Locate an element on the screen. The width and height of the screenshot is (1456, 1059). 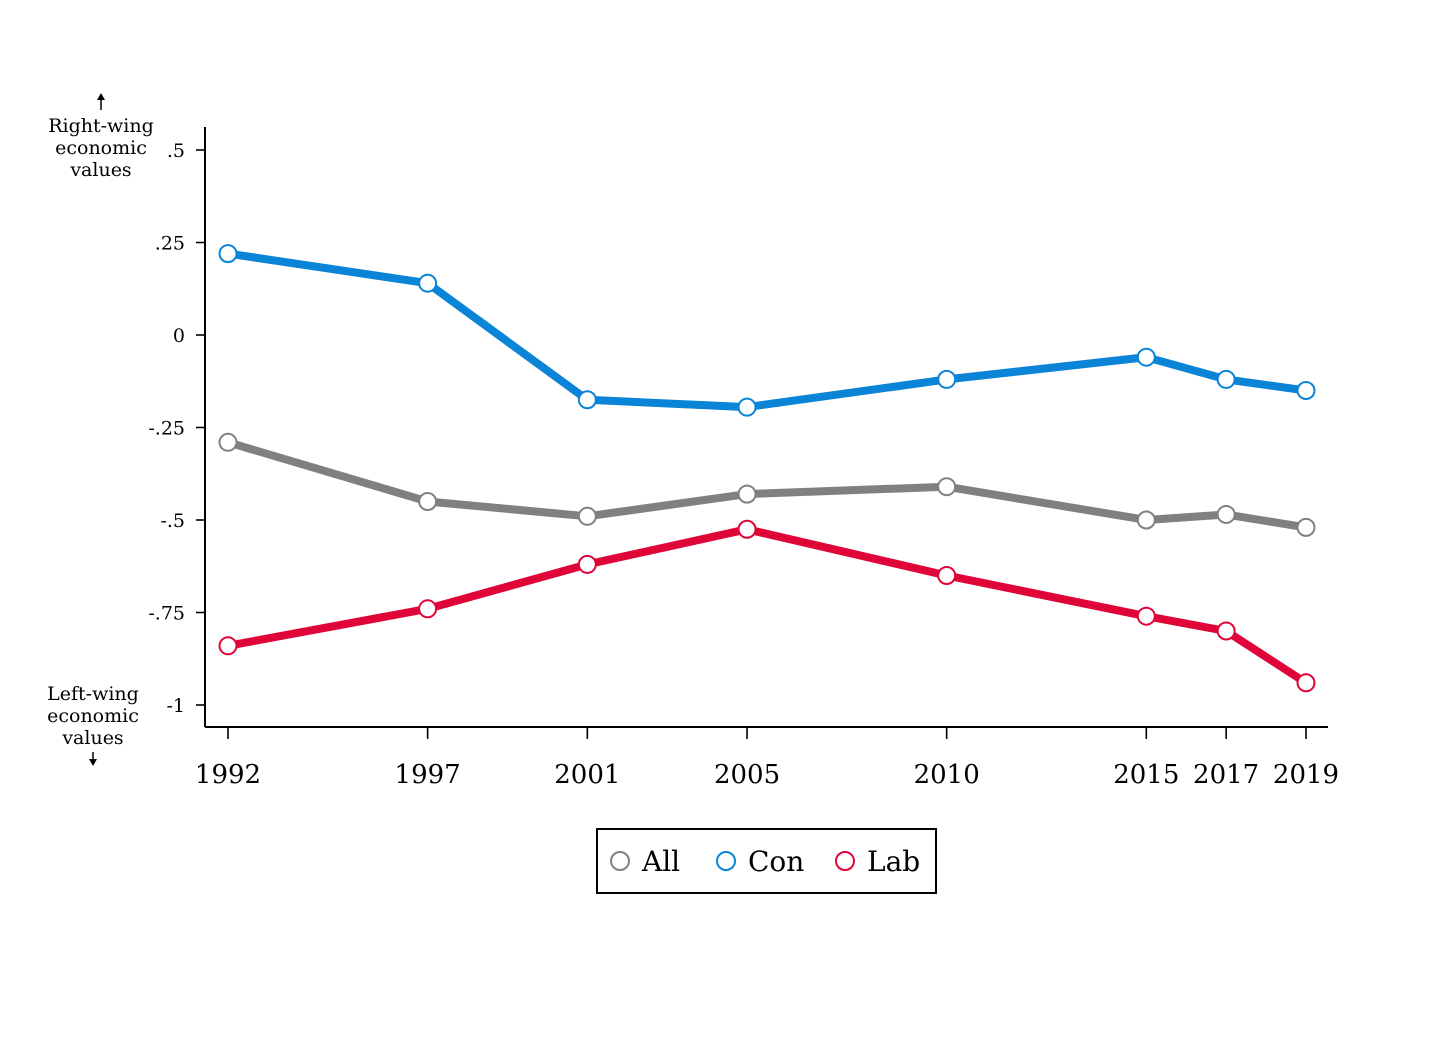
series-con is located at coordinates (767, 330).